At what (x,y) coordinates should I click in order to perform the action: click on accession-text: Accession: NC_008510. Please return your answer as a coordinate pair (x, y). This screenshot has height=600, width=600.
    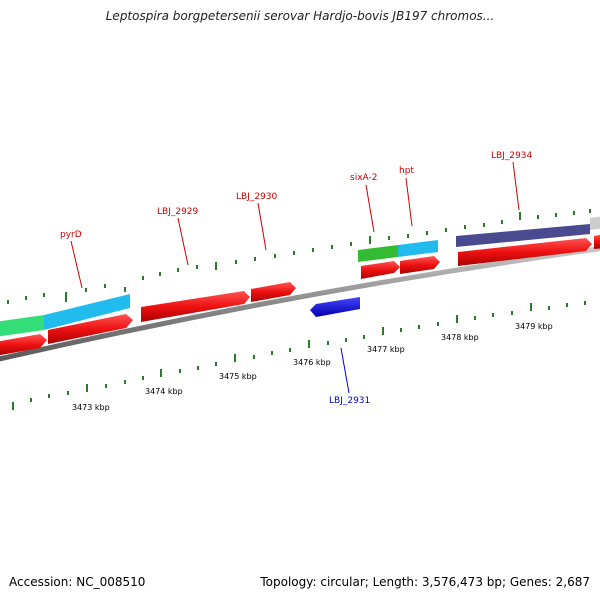
    Looking at the image, I should click on (77, 582).